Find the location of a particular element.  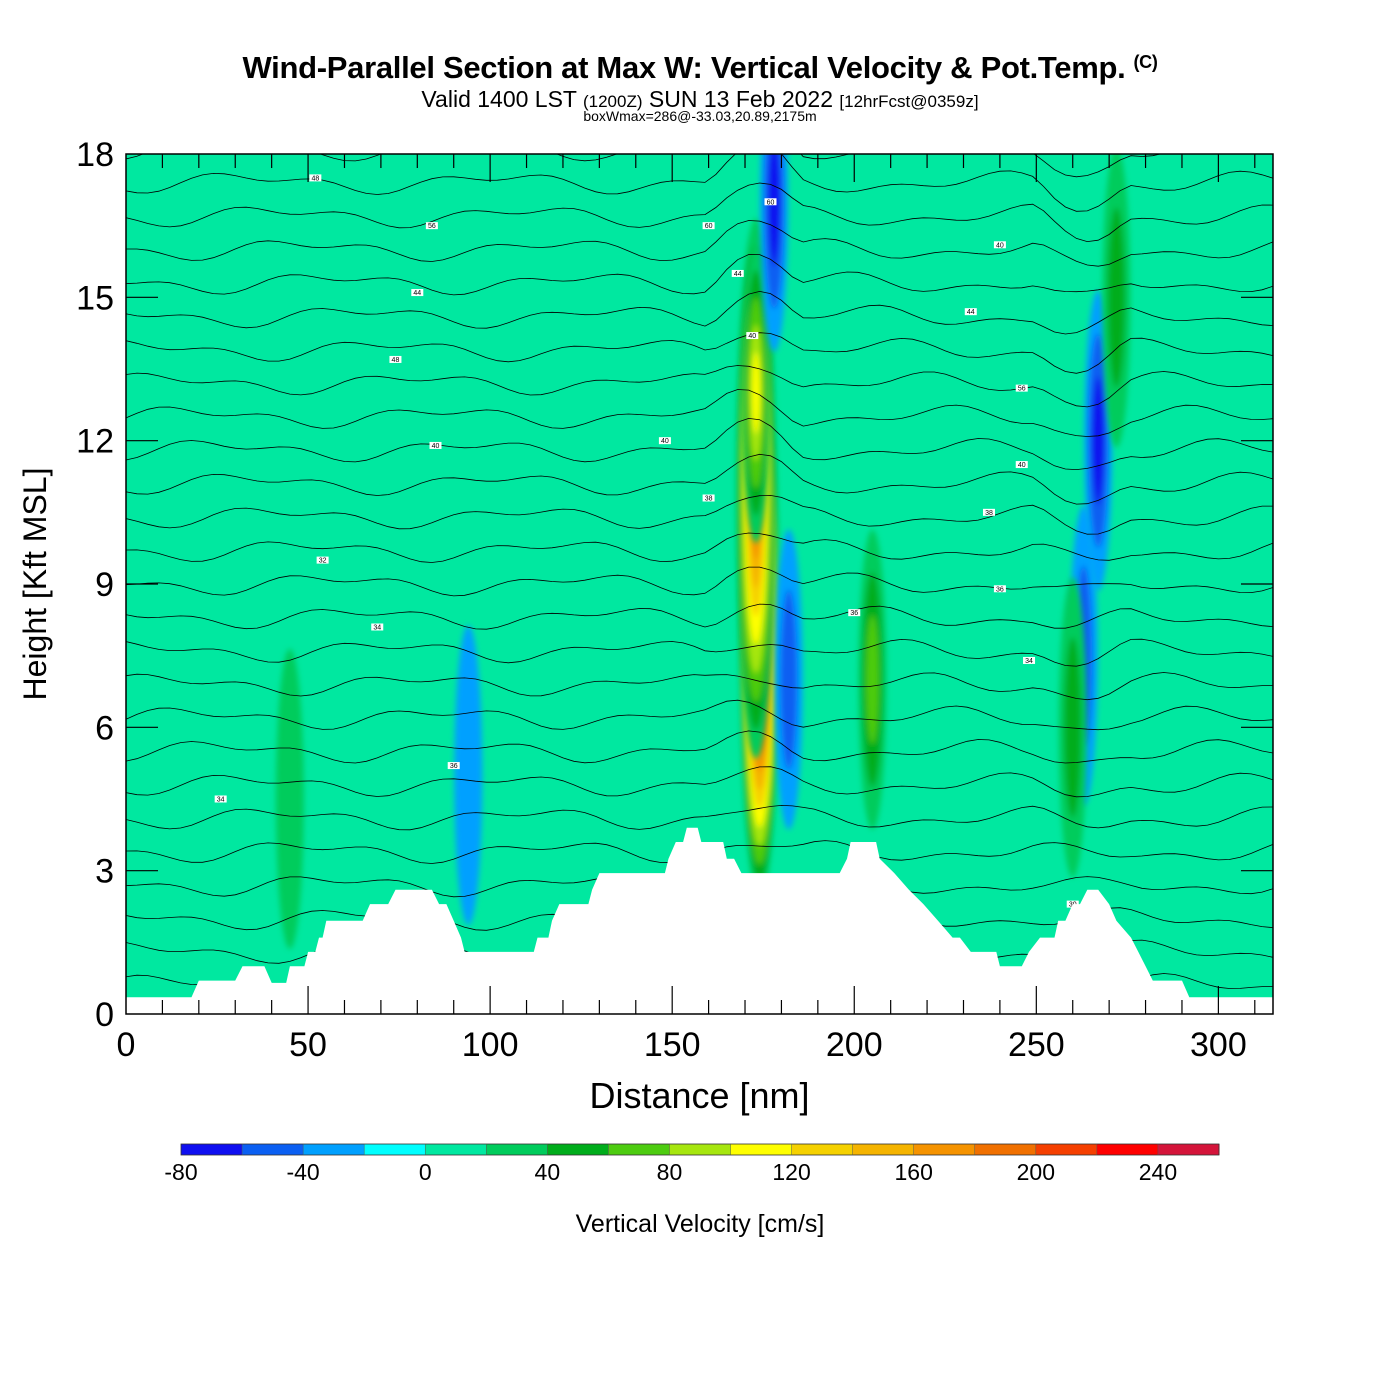

x-tick-label: 250 is located at coordinates (1036, 1045).